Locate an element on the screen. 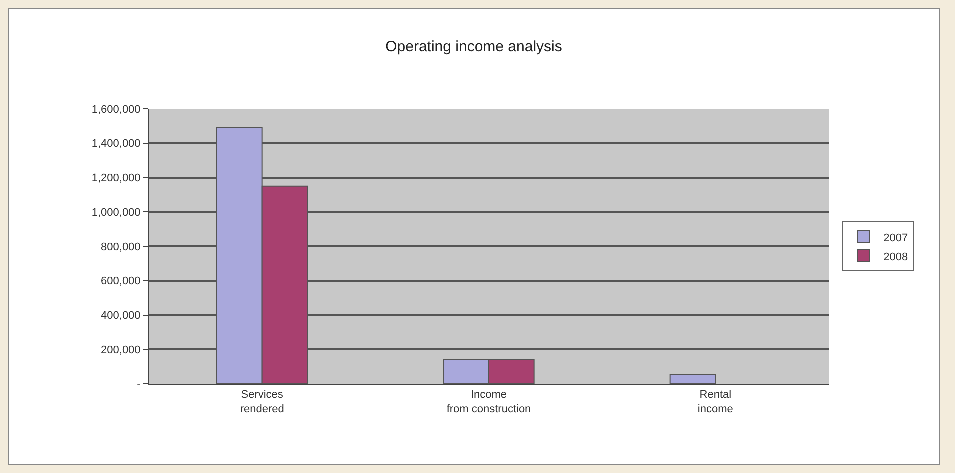 The image size is (955, 473). y-tick-label: 1,400,000 is located at coordinates (116, 144).